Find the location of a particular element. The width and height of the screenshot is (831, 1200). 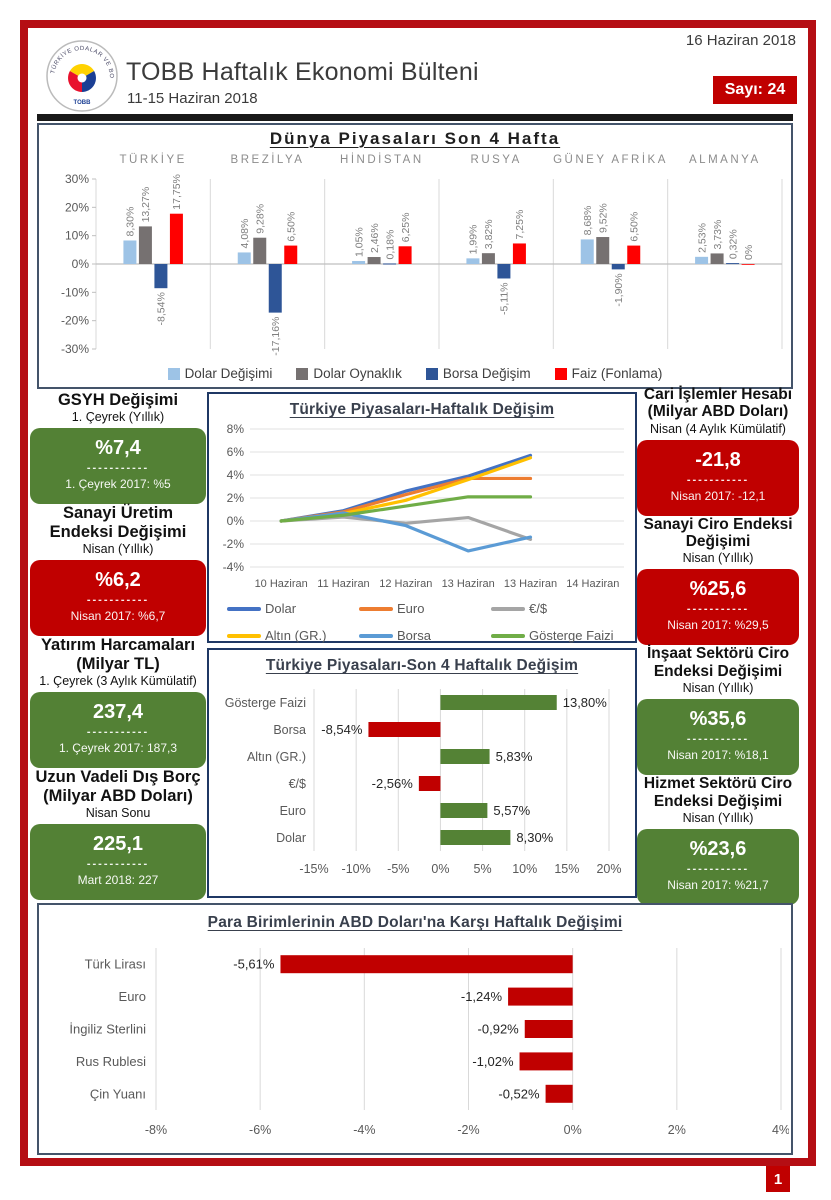

legend-item: Euro is located at coordinates (425, 608).